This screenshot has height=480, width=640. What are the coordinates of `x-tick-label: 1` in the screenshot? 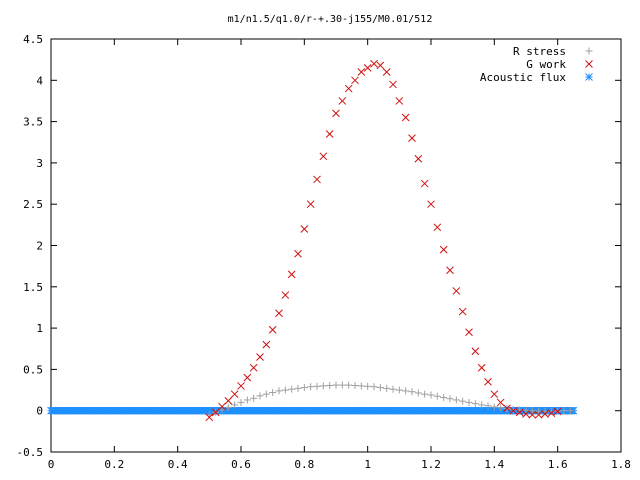 It's located at (367, 464).